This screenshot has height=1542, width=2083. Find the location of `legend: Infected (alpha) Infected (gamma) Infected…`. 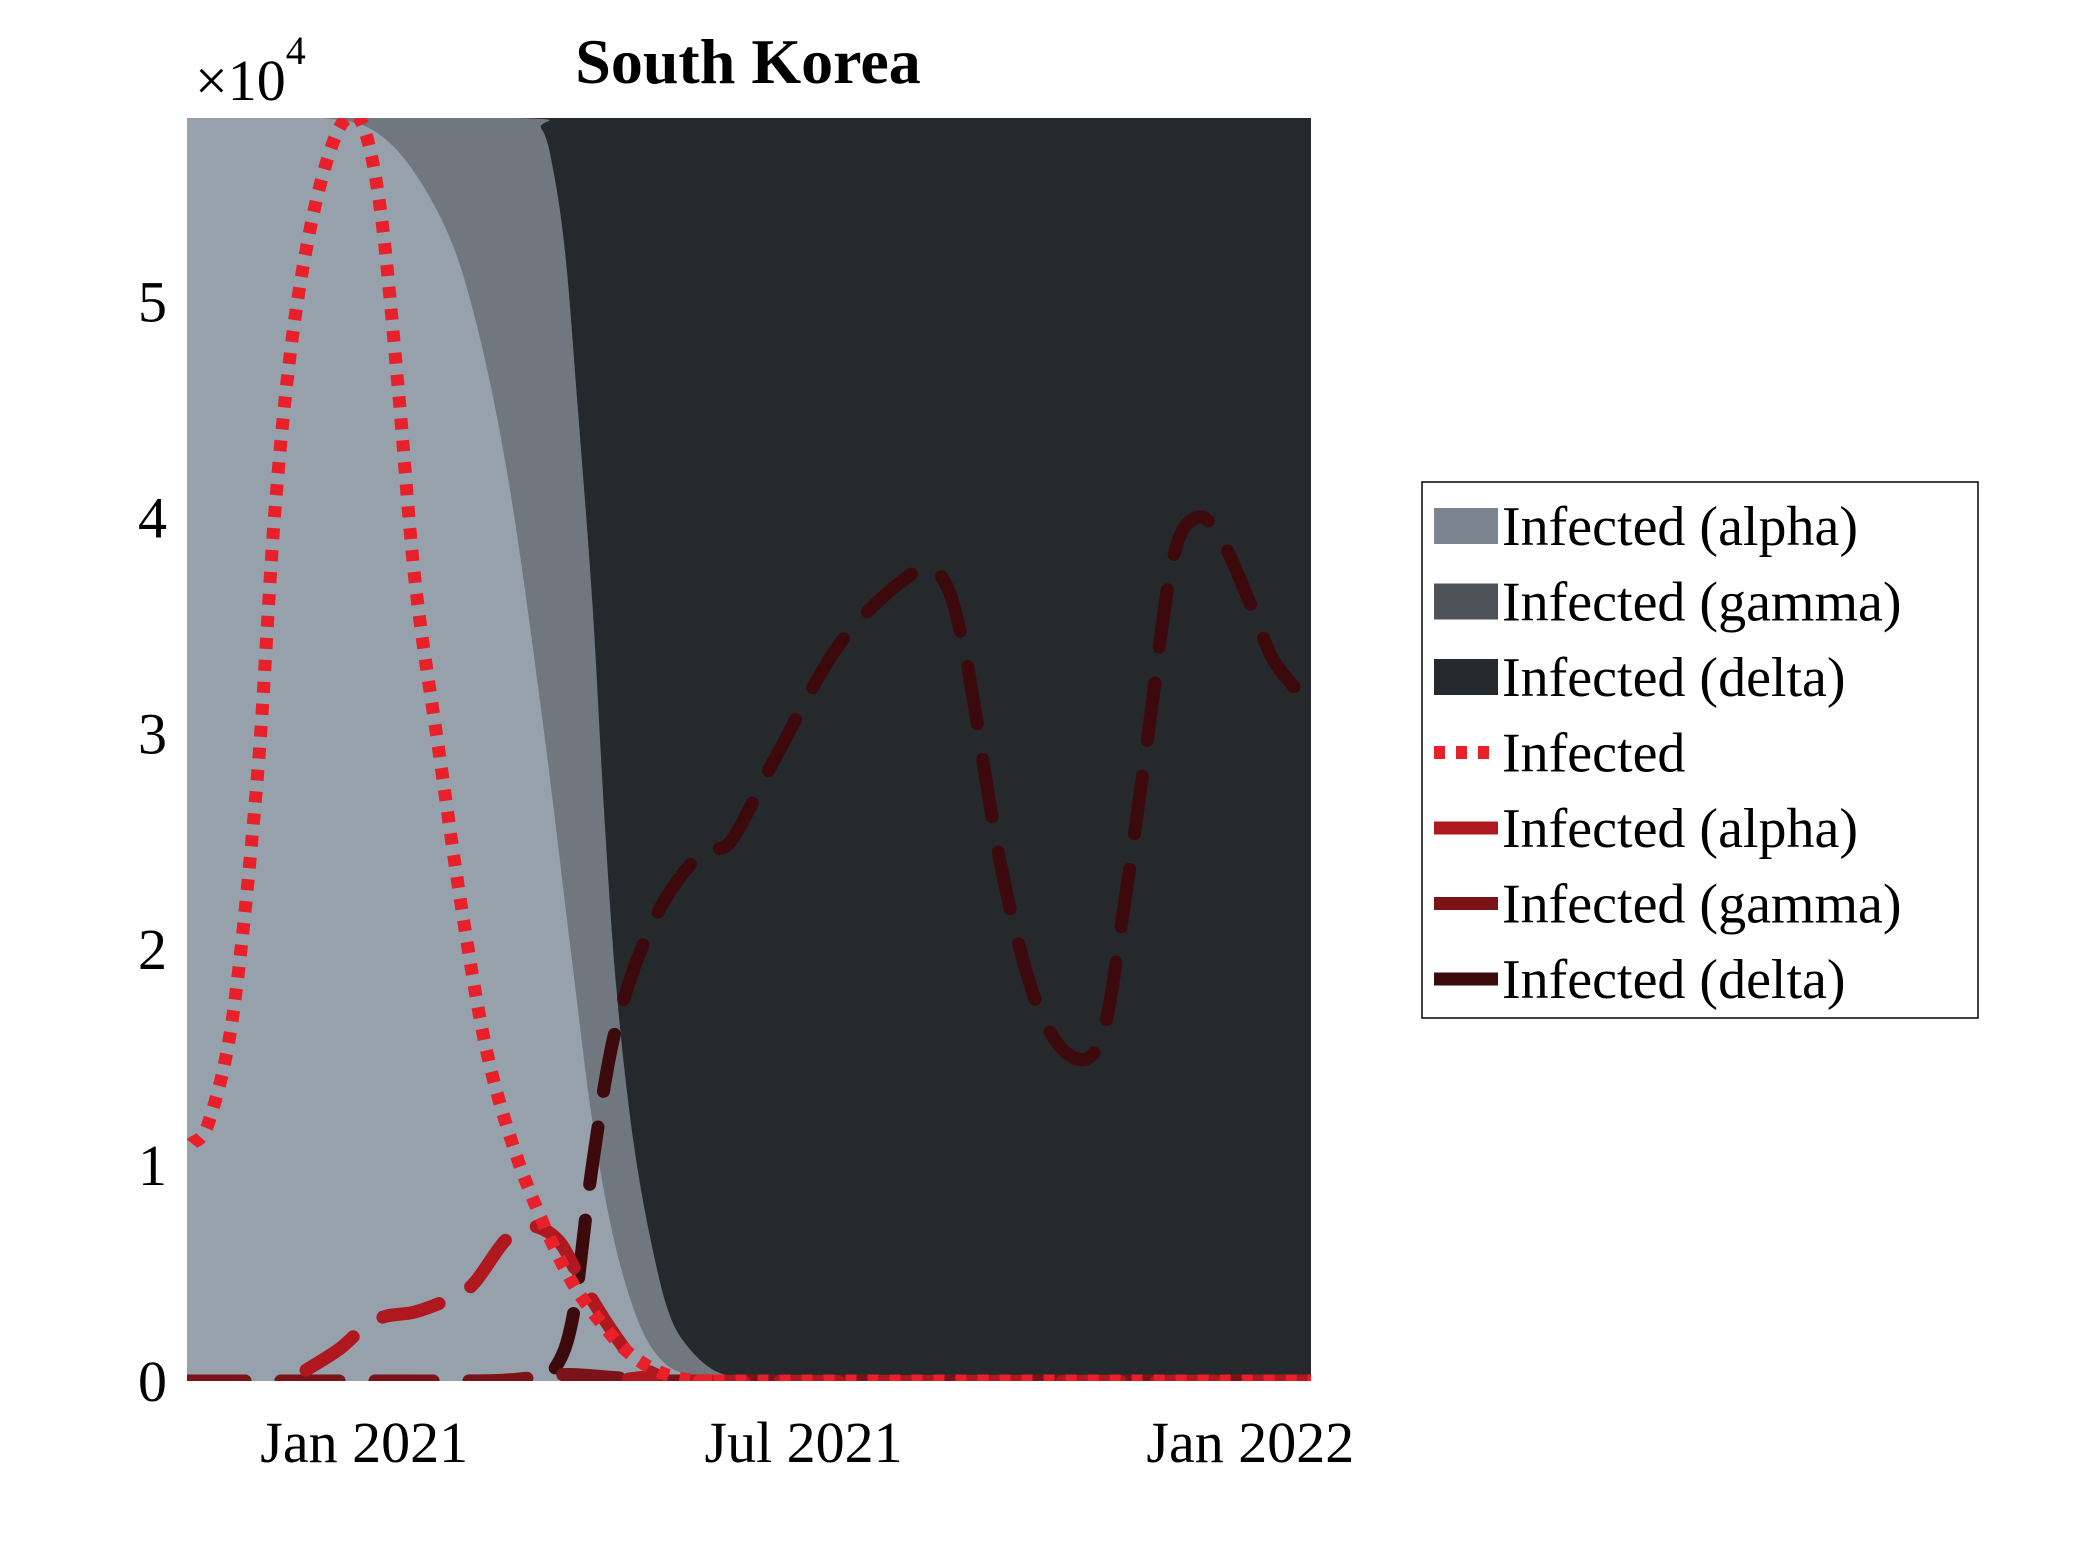

legend: Infected (alpha) Infected (gamma) Infected… is located at coordinates (1700, 750).